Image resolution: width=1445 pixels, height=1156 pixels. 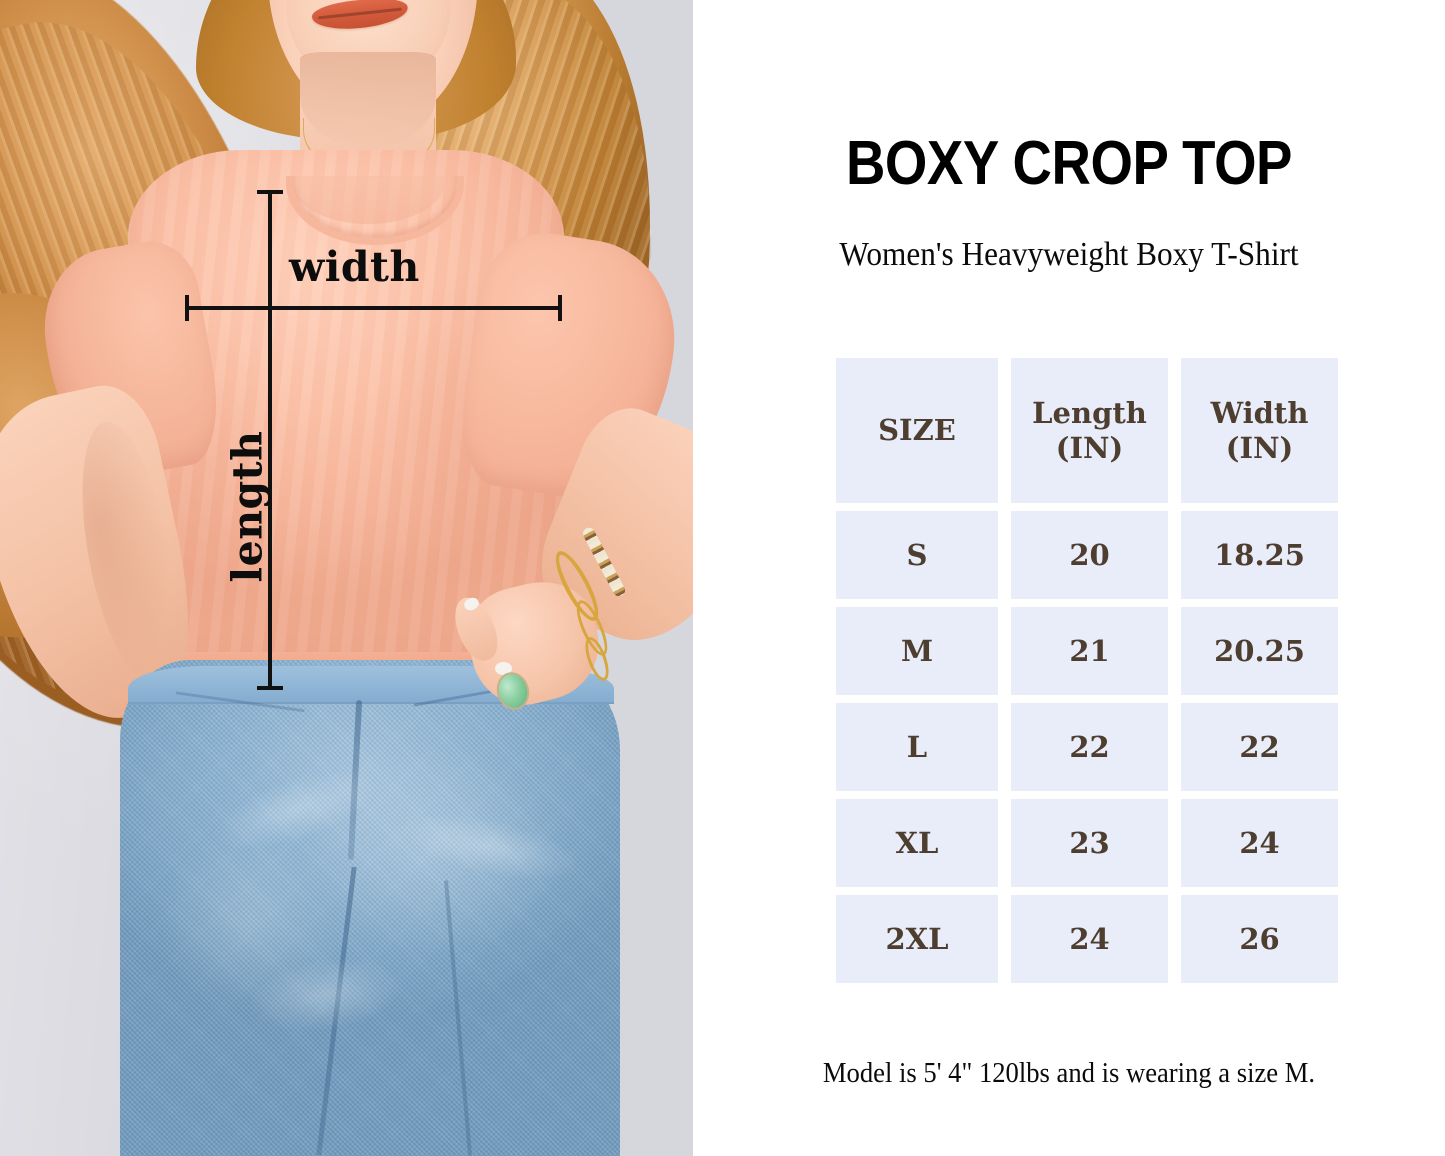 I want to click on length-measurement-line, so click(x=270, y=440).